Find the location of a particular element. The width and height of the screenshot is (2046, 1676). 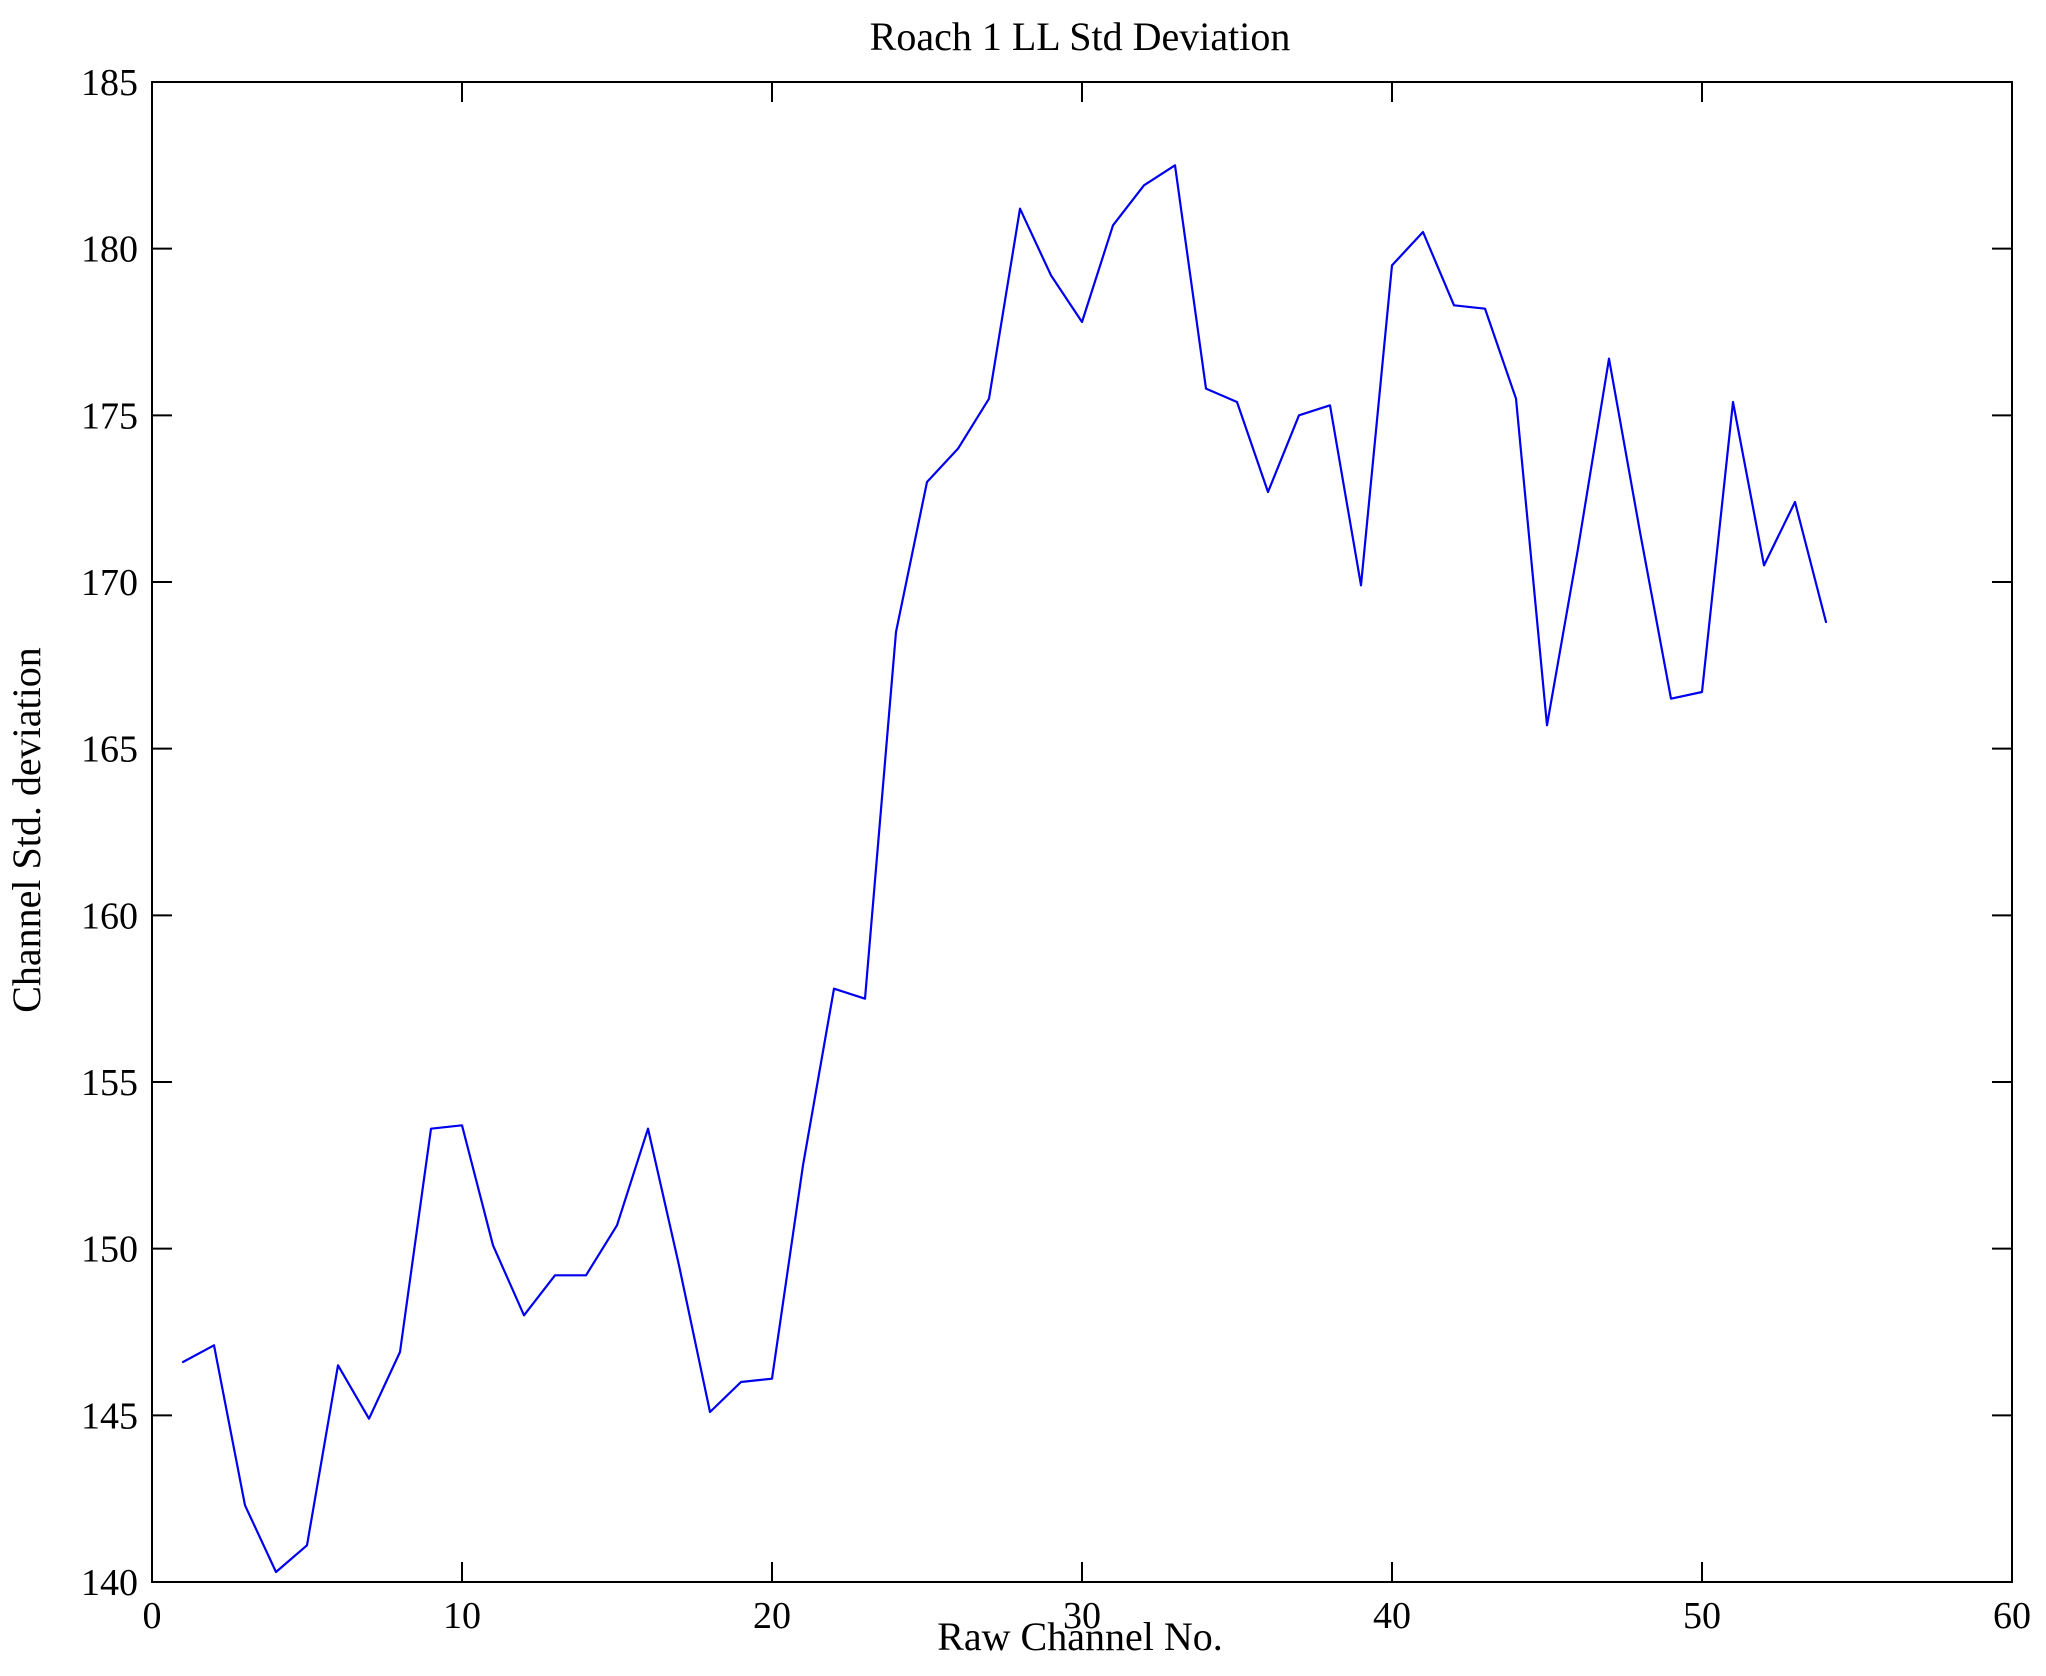

x-tick-label: 60 is located at coordinates (2012, 1616).